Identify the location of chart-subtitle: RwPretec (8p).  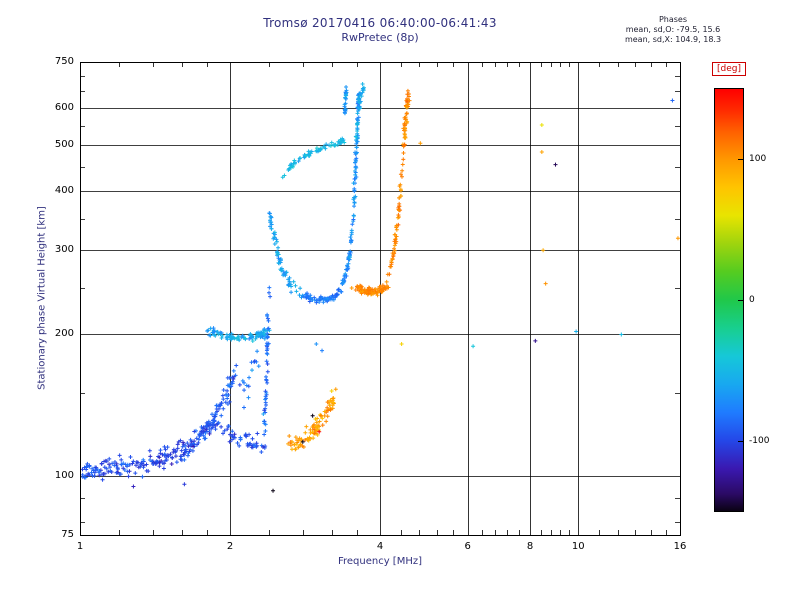
(380, 37).